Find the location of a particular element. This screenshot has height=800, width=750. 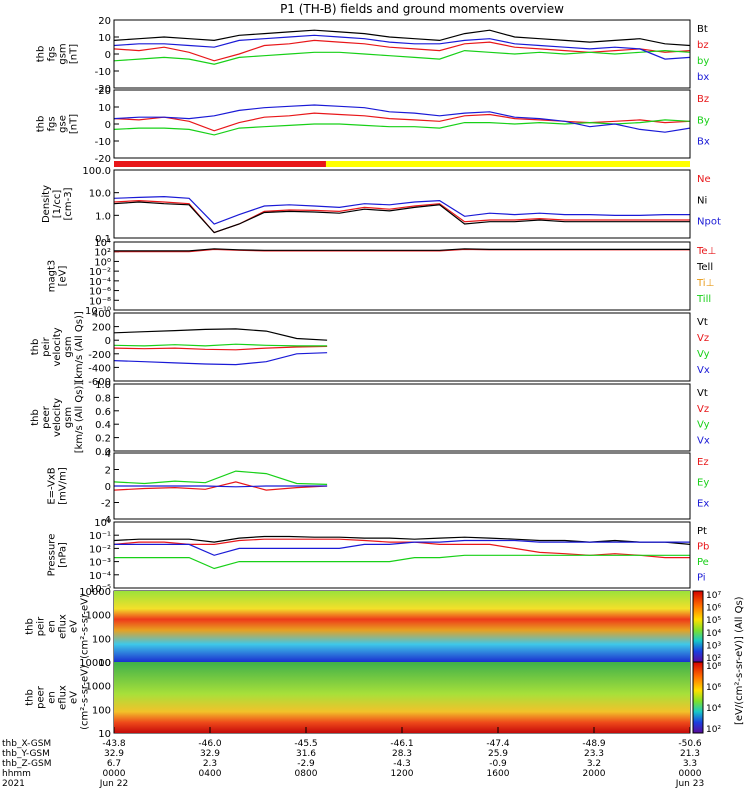

y-tick-label: 100.0 is located at coordinates (96, 171).